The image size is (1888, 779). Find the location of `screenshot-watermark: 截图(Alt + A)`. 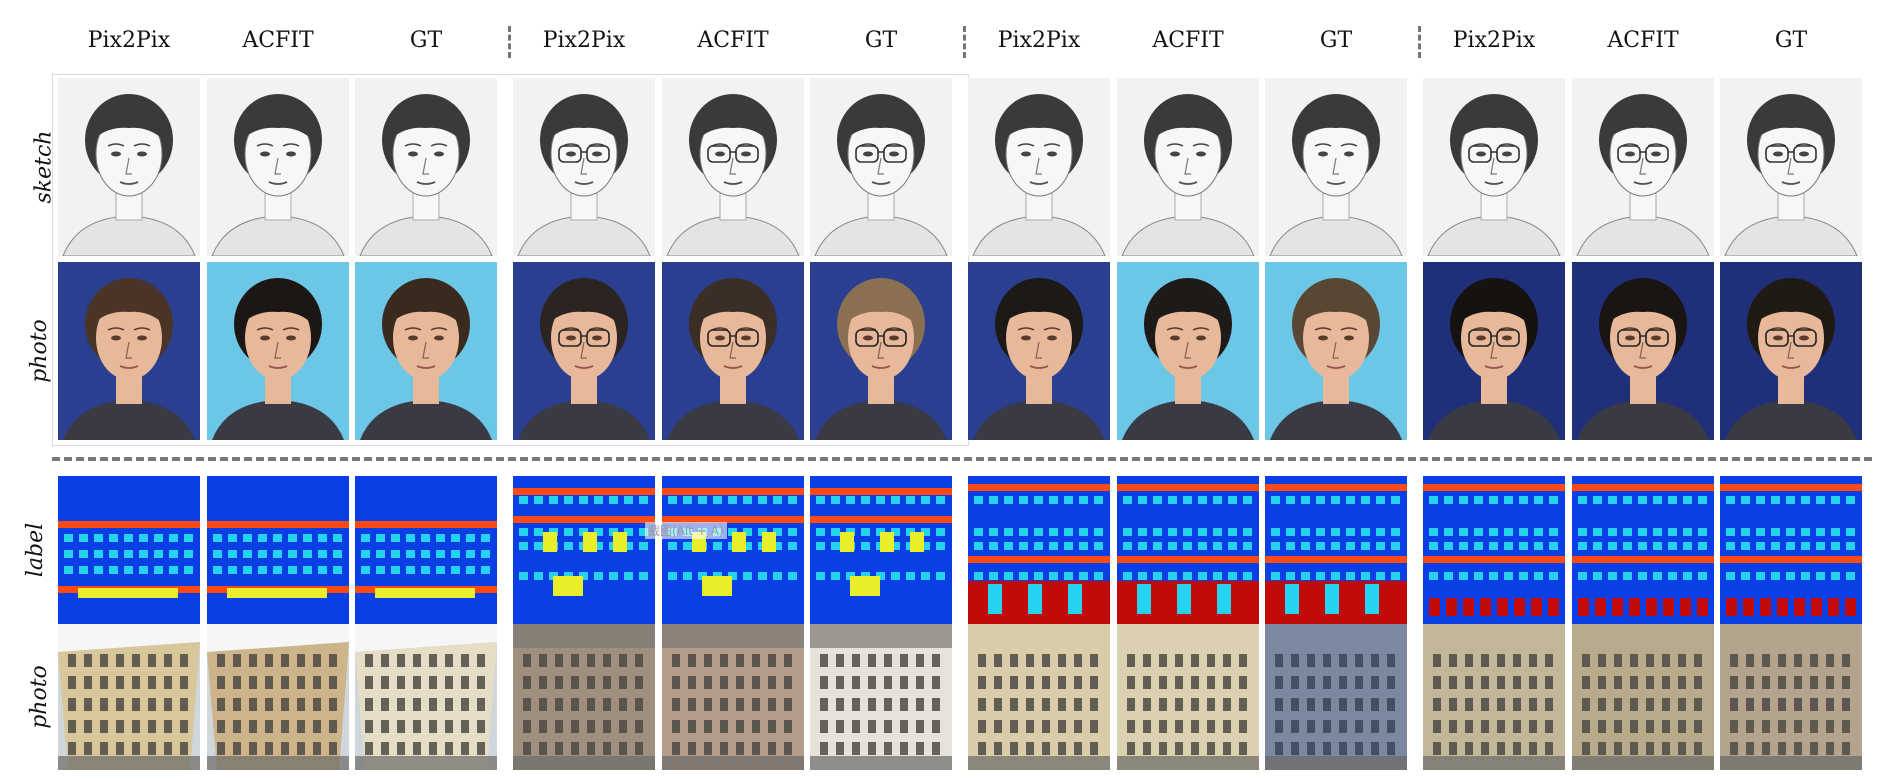

screenshot-watermark: 截图(Alt + A) is located at coordinates (686, 530).